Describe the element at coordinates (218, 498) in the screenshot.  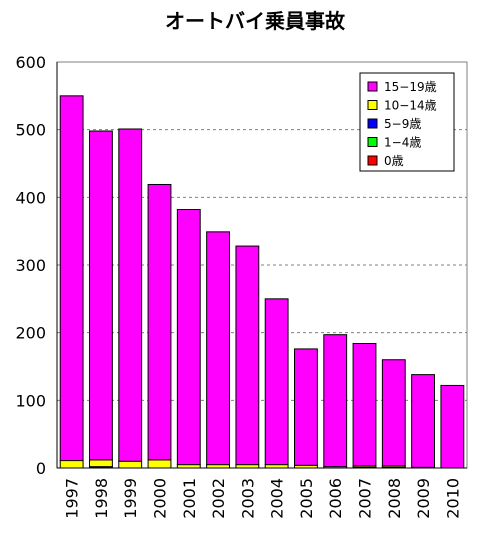
I see `x-tick-label: 2002` at that location.